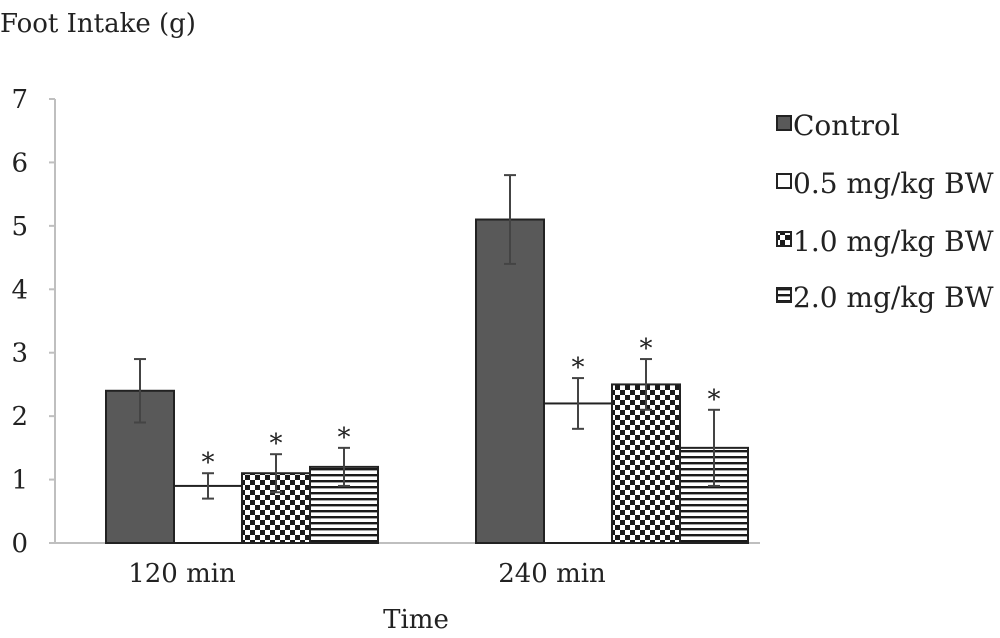  I want to click on y-axis-title: Foot Intake (g), so click(98, 24).